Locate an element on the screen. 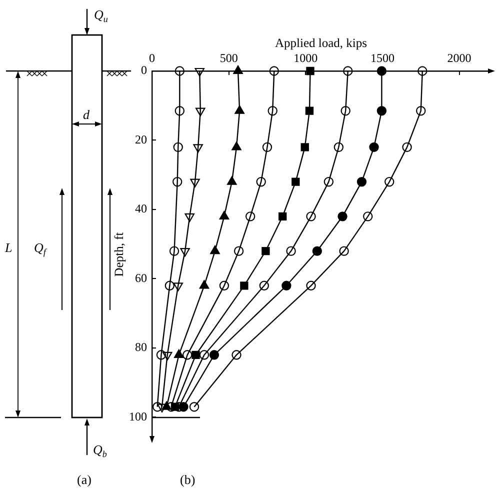  text: d is located at coordinates (86, 114).